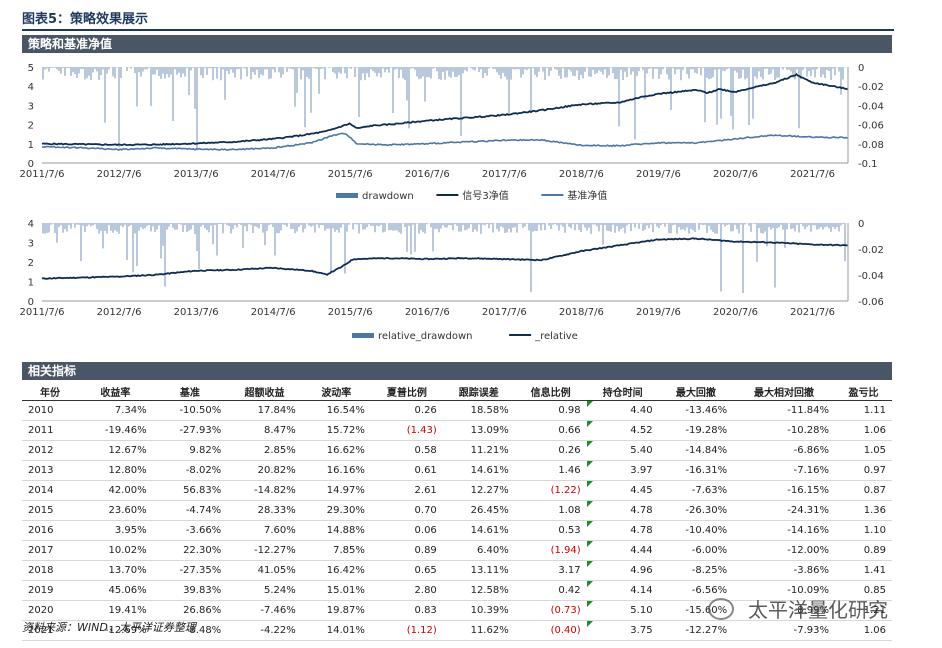  What do you see at coordinates (478, 410) in the screenshot?
I see `table-cell: 18.58%` at bounding box center [478, 410].